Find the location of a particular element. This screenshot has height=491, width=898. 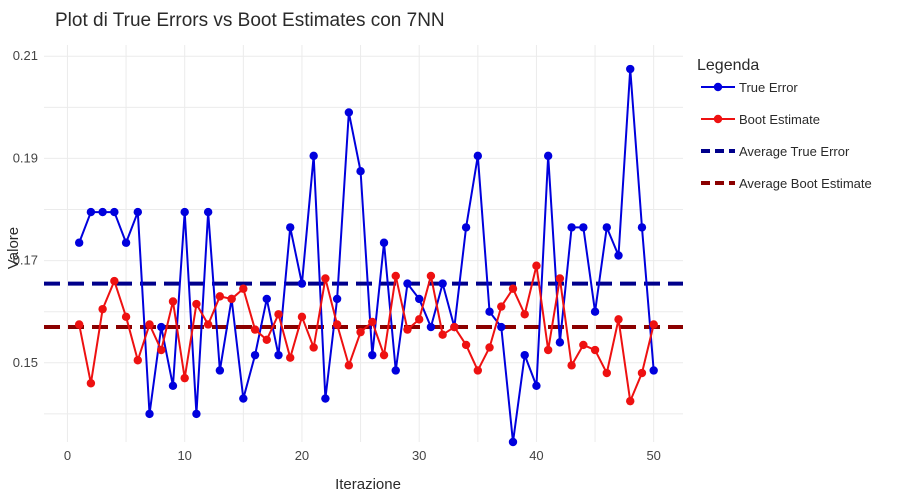

legend-label: Boot Estimate is located at coordinates (779, 119).